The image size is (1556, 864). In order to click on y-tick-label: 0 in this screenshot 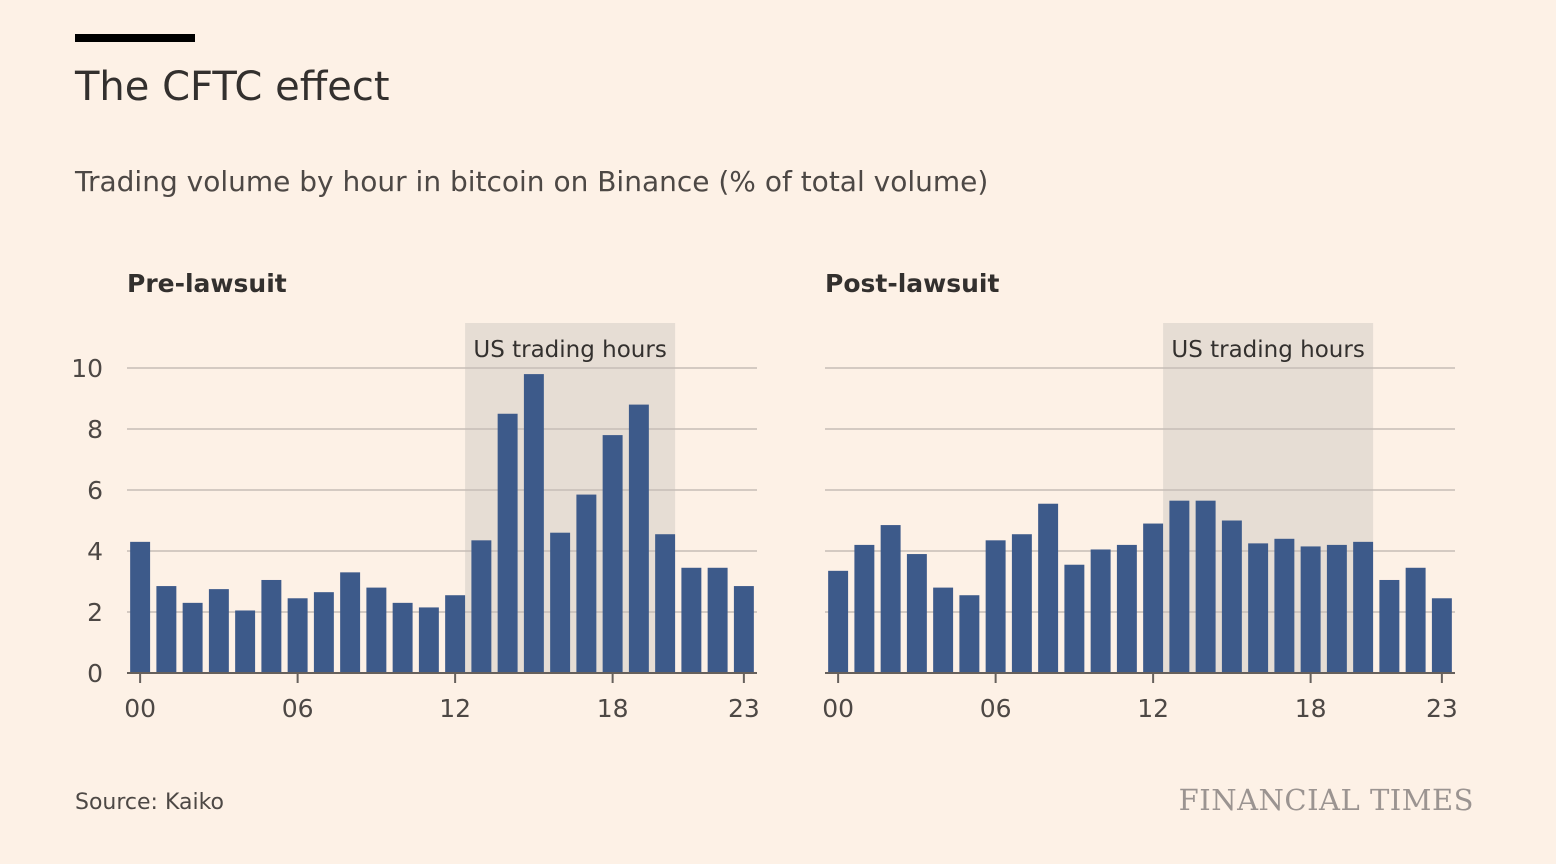, I will do `click(95, 673)`.